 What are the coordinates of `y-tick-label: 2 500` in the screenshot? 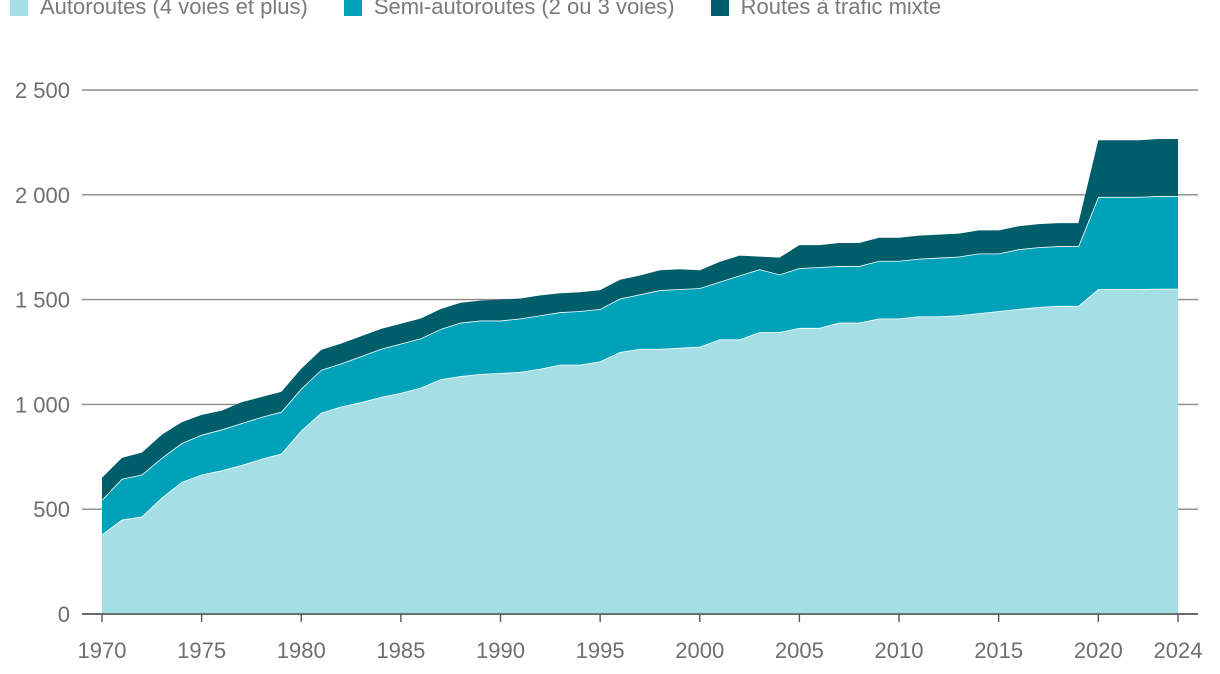 It's located at (42, 90).